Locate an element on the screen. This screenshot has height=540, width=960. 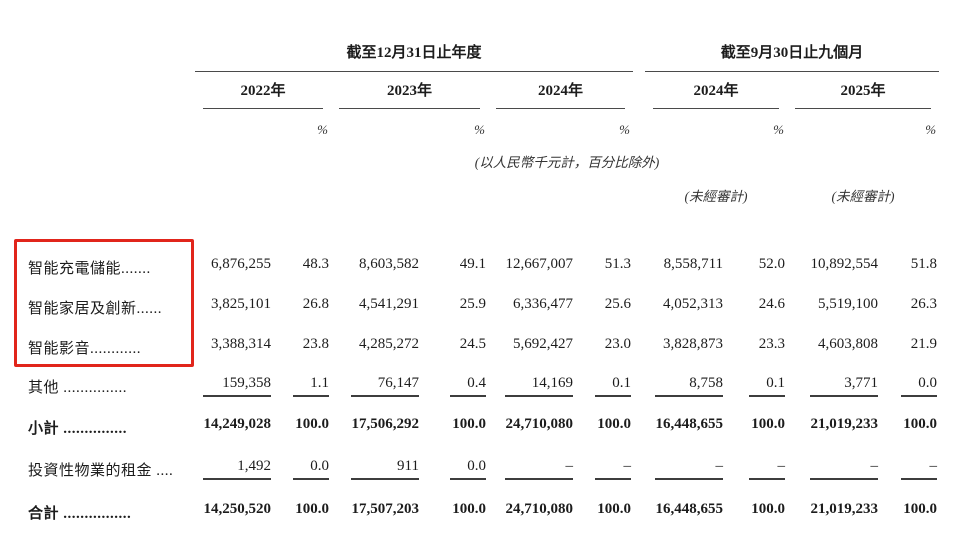
year-header-9m2025: 2025年 is located at coordinates (863, 90).